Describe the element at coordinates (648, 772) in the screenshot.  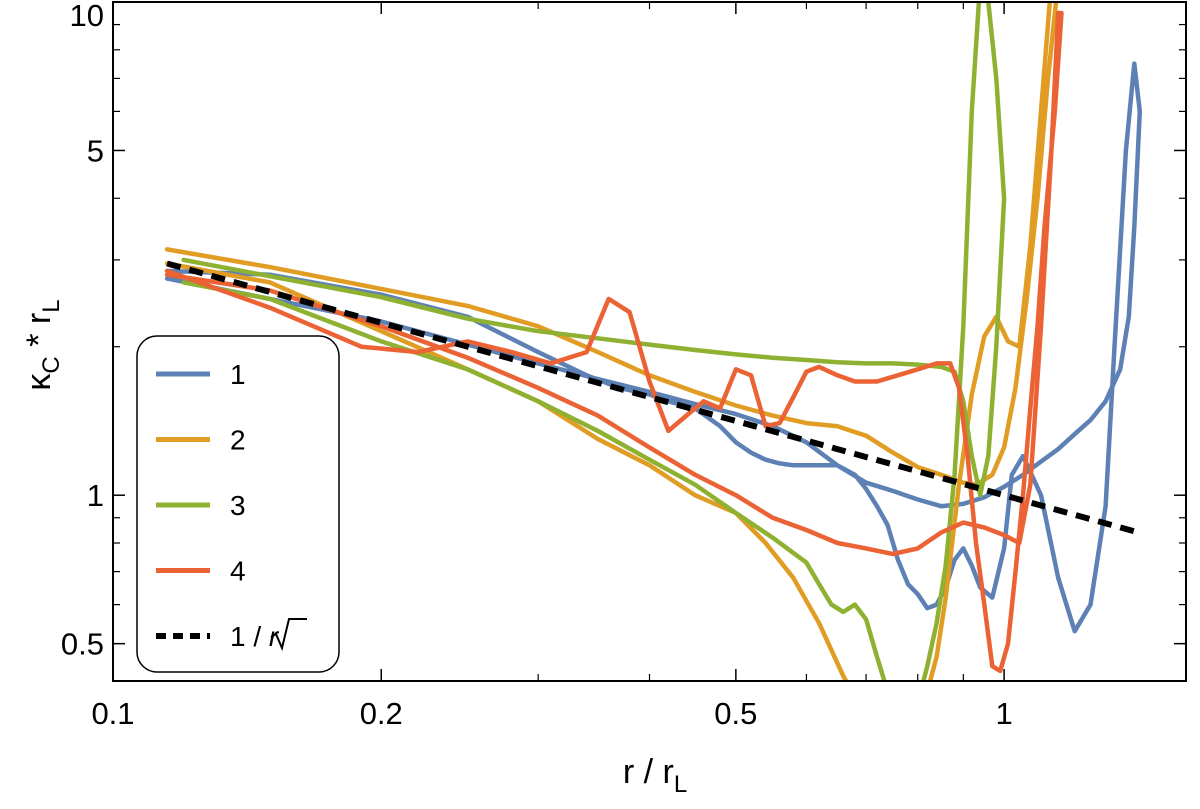
I see `x-axis-title-main: r / r` at that location.